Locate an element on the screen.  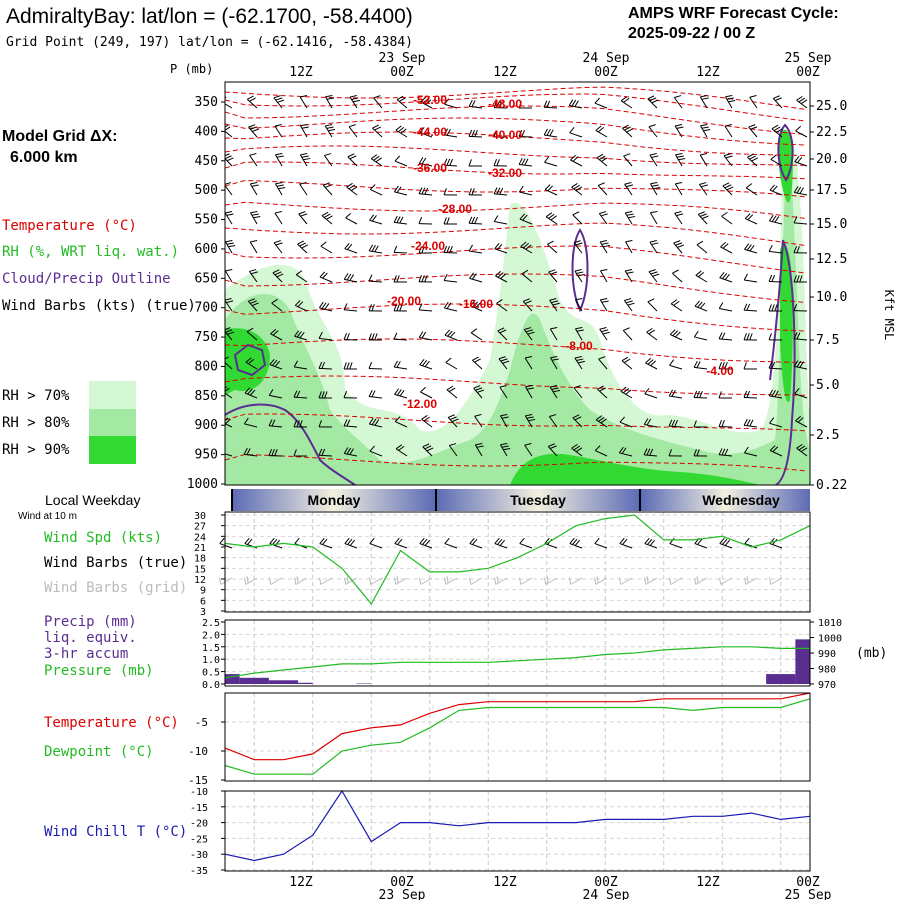
hour-label: 12Z is located at coordinates (708, 72).